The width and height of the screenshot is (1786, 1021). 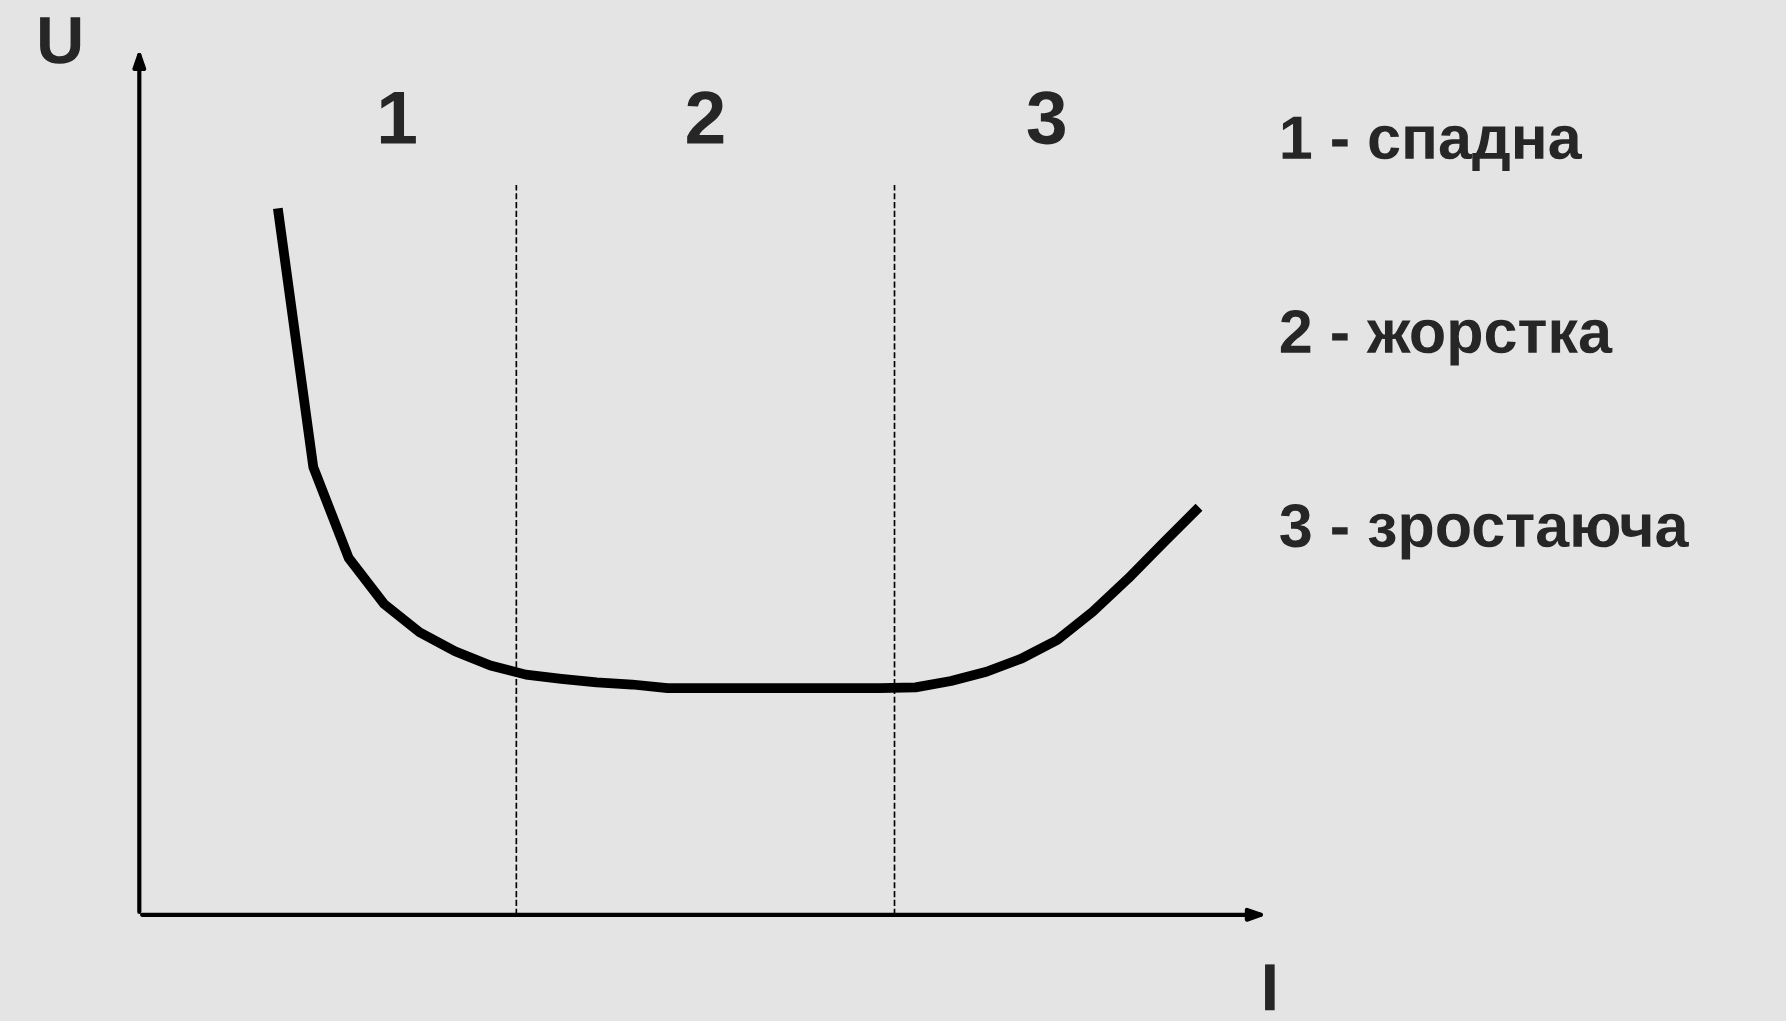 I want to click on text: 2, so click(x=705, y=117).